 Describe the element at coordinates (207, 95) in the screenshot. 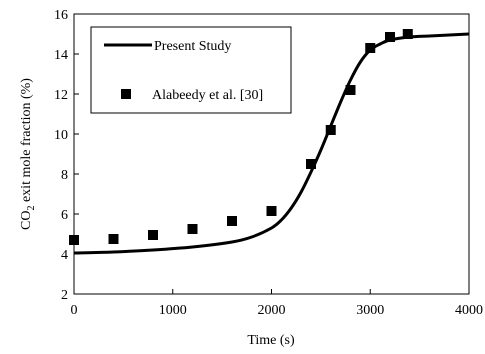

I see `legend-label-alabeedy: Alabeedy et al. [30]` at that location.